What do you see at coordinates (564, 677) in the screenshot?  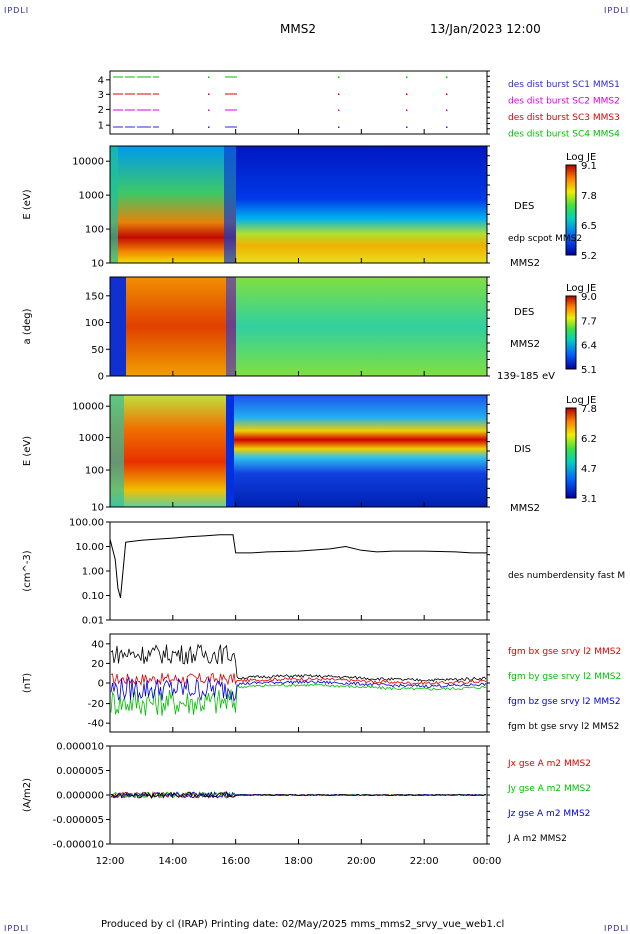 I see `bfield-legend-entry: fgm by gse srvy l2 MMS2` at bounding box center [564, 677].